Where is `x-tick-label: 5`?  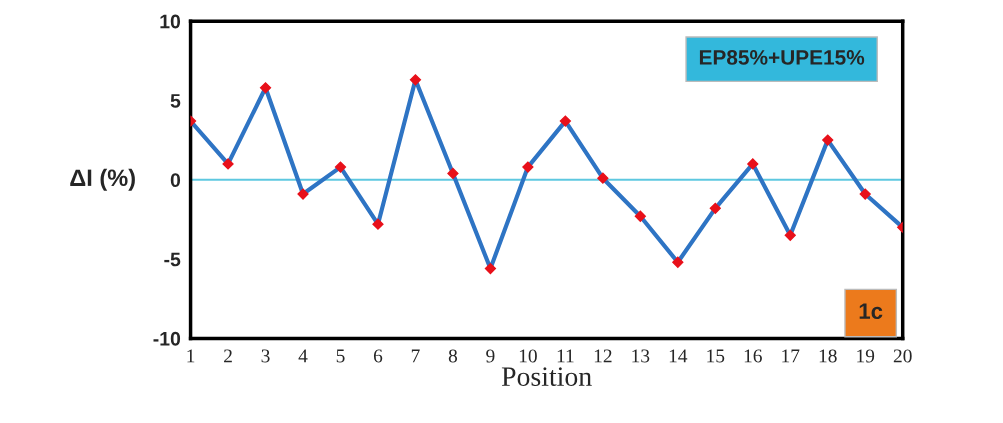
x-tick-label: 5 is located at coordinates (340, 356).